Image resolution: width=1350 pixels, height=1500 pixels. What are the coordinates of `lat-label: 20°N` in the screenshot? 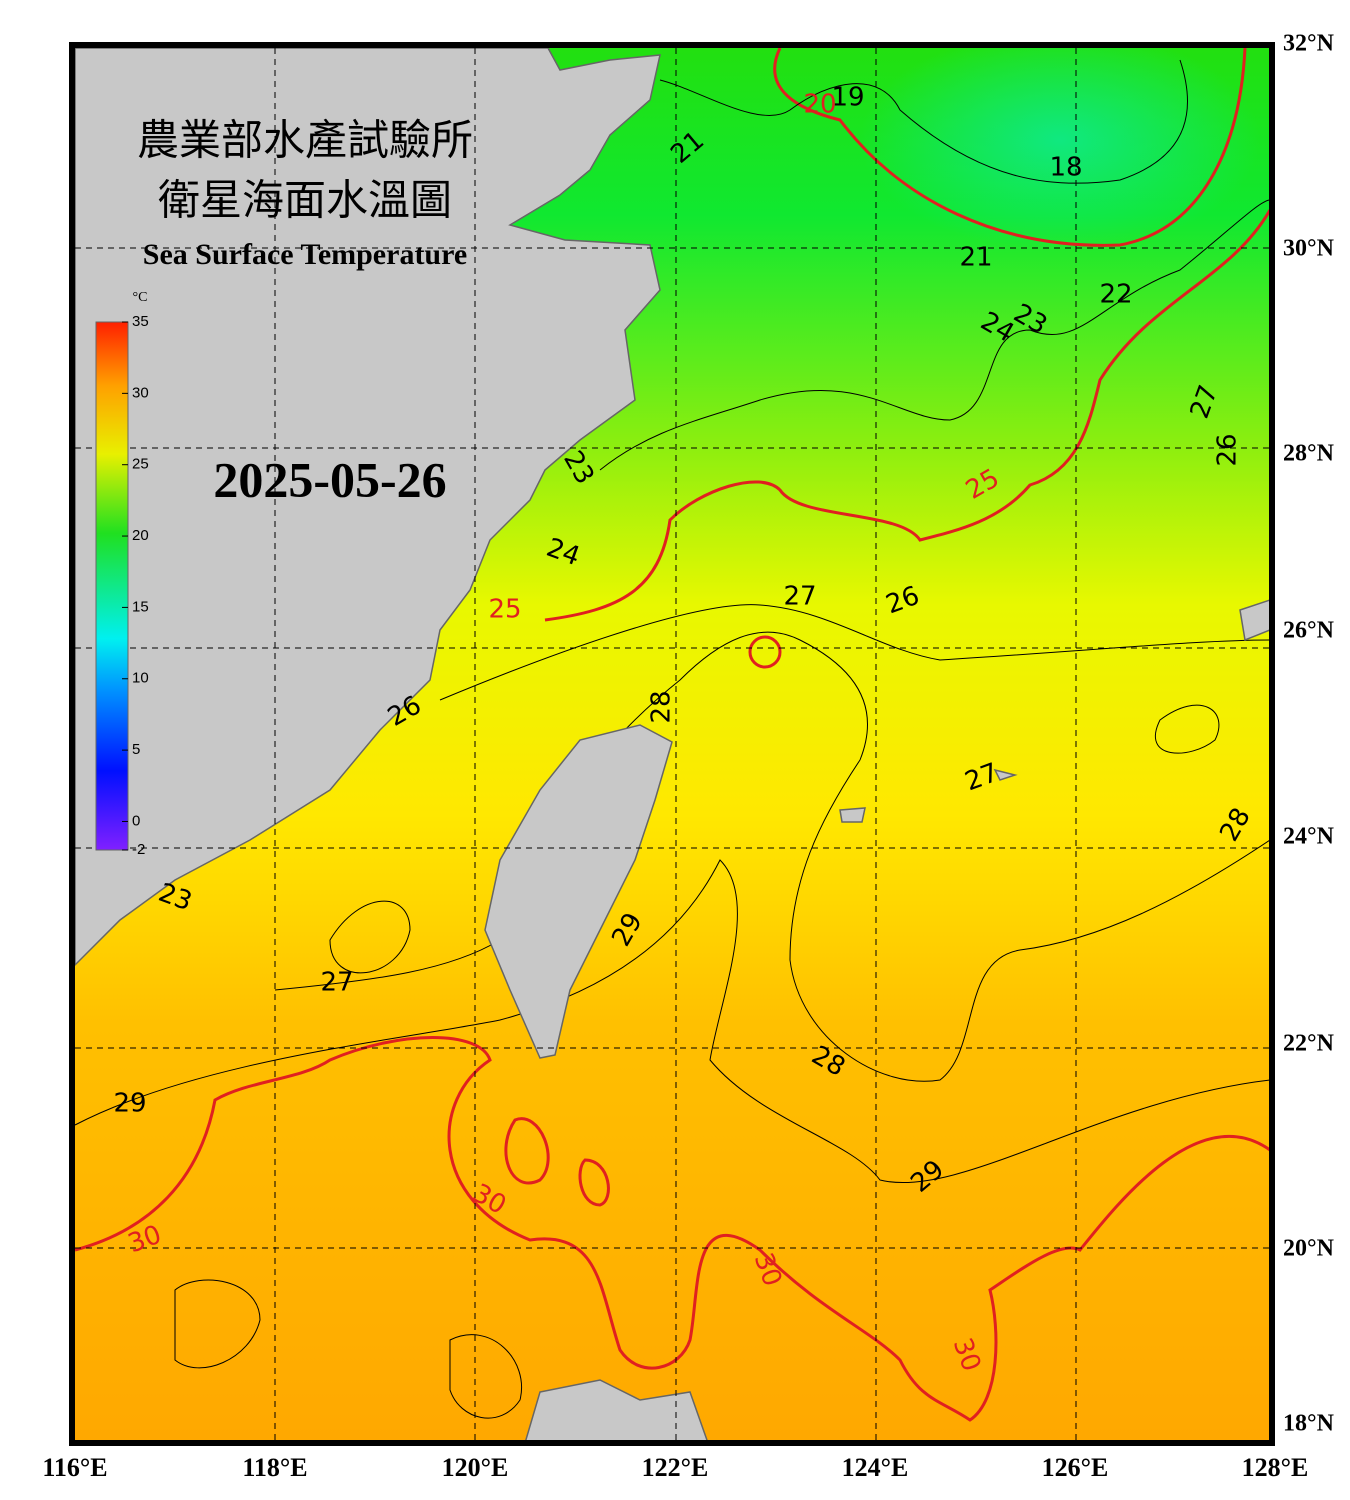 It's located at (1309, 1249).